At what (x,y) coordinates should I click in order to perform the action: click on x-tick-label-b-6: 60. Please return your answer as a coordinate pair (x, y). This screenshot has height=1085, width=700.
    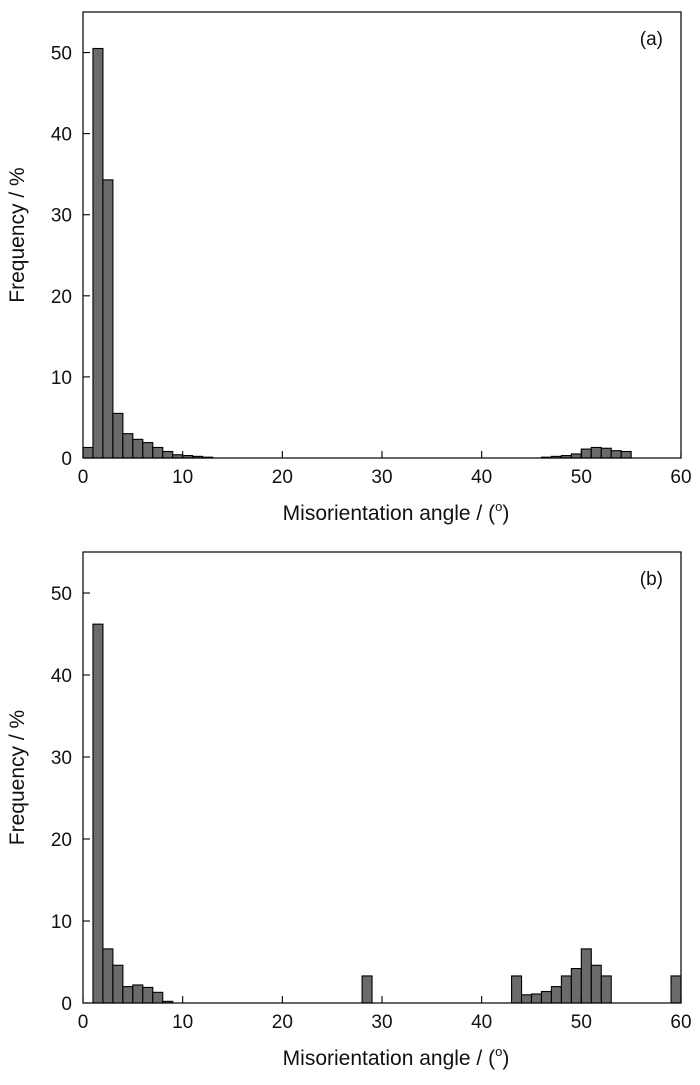
    Looking at the image, I should click on (680, 1022).